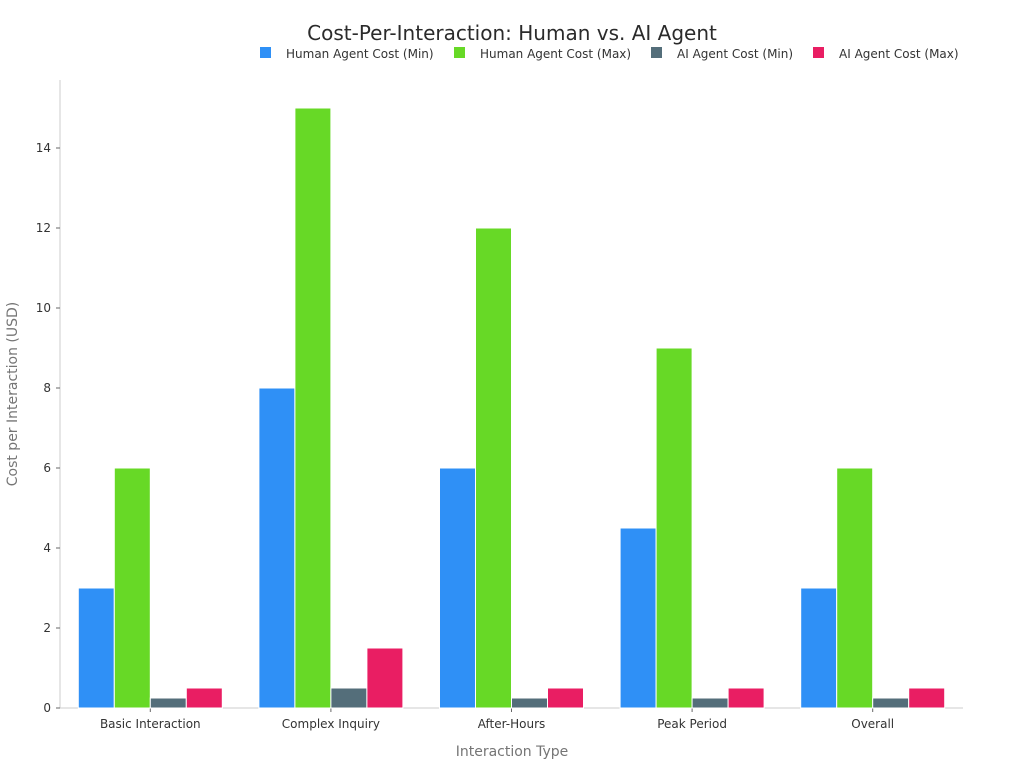 The image size is (1024, 768). What do you see at coordinates (47, 388) in the screenshot?
I see `y-tick-label: 8` at bounding box center [47, 388].